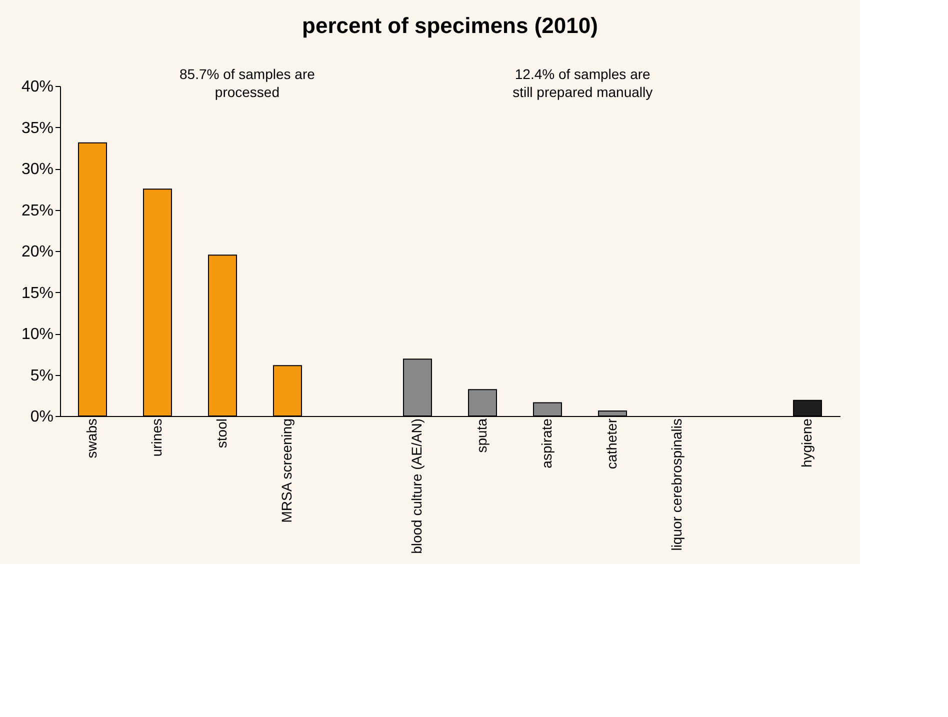 Image resolution: width=948 pixels, height=717 pixels. What do you see at coordinates (612, 444) in the screenshot?
I see `x-tick-label: catheter` at bounding box center [612, 444].